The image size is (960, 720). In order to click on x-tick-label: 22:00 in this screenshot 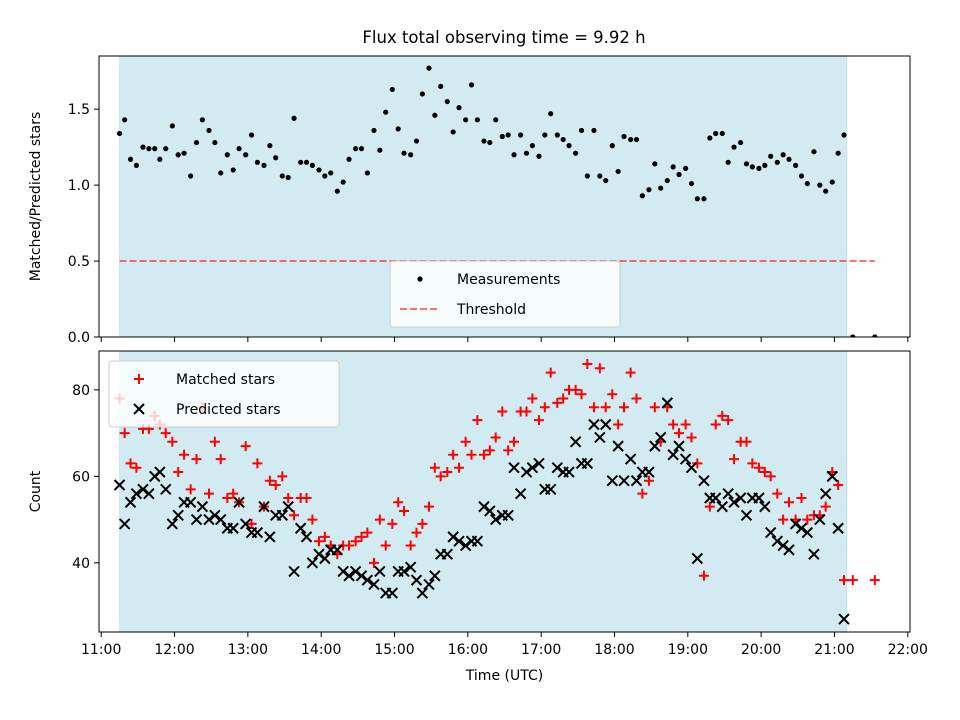, I will do `click(908, 650)`.